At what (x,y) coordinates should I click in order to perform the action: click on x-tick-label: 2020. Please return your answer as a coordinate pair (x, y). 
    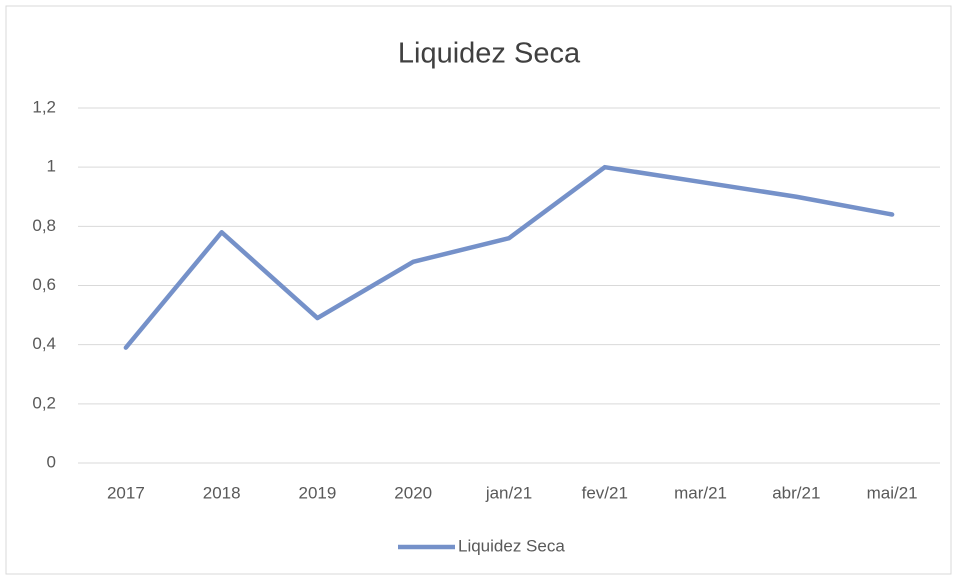
    Looking at the image, I should click on (413, 492).